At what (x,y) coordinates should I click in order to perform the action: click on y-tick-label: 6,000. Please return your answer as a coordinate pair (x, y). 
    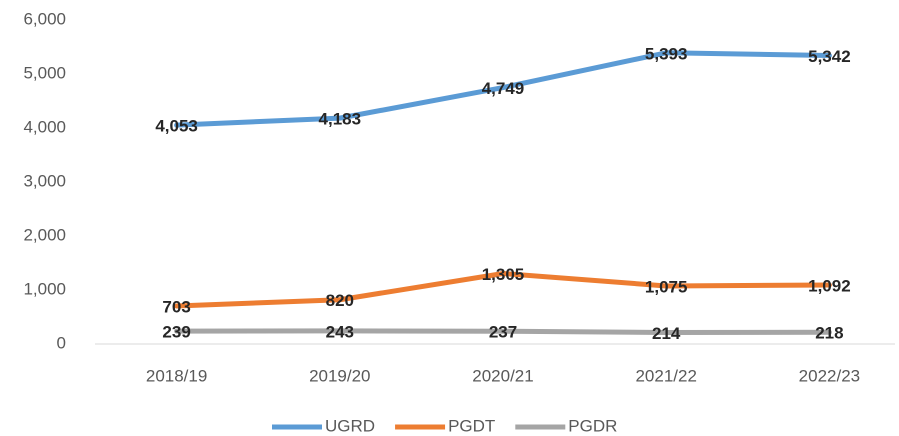
    Looking at the image, I should click on (44, 18).